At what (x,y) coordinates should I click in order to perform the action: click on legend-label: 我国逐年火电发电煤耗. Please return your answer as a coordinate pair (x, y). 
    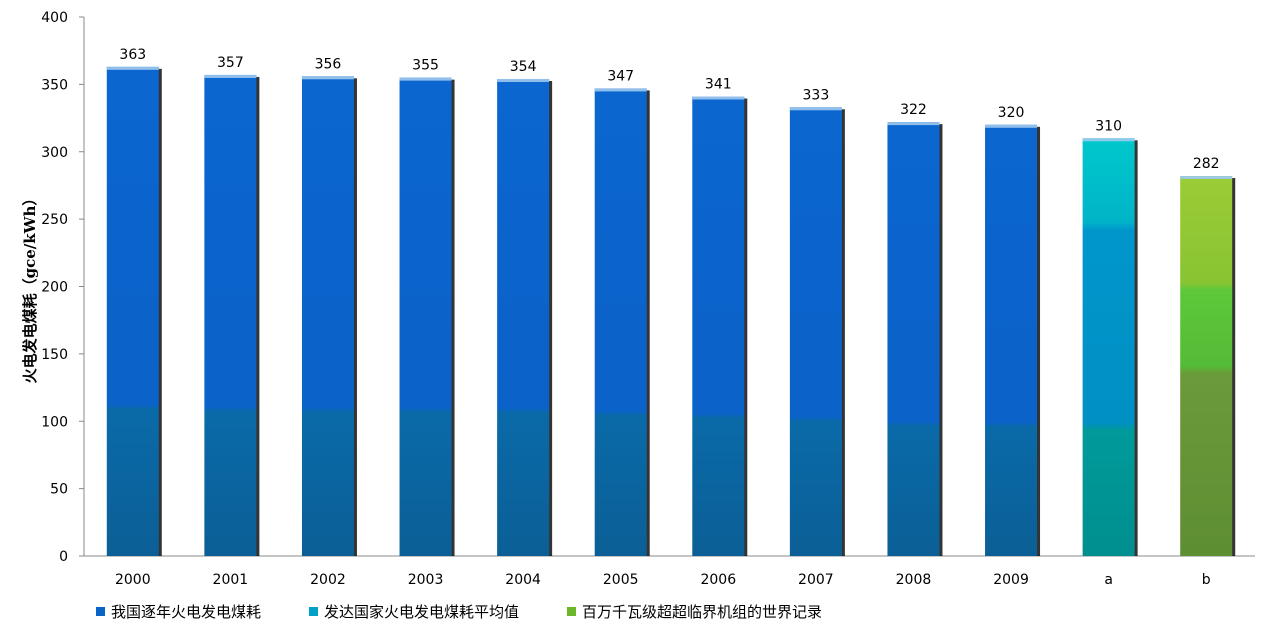
    Looking at the image, I should click on (186, 612).